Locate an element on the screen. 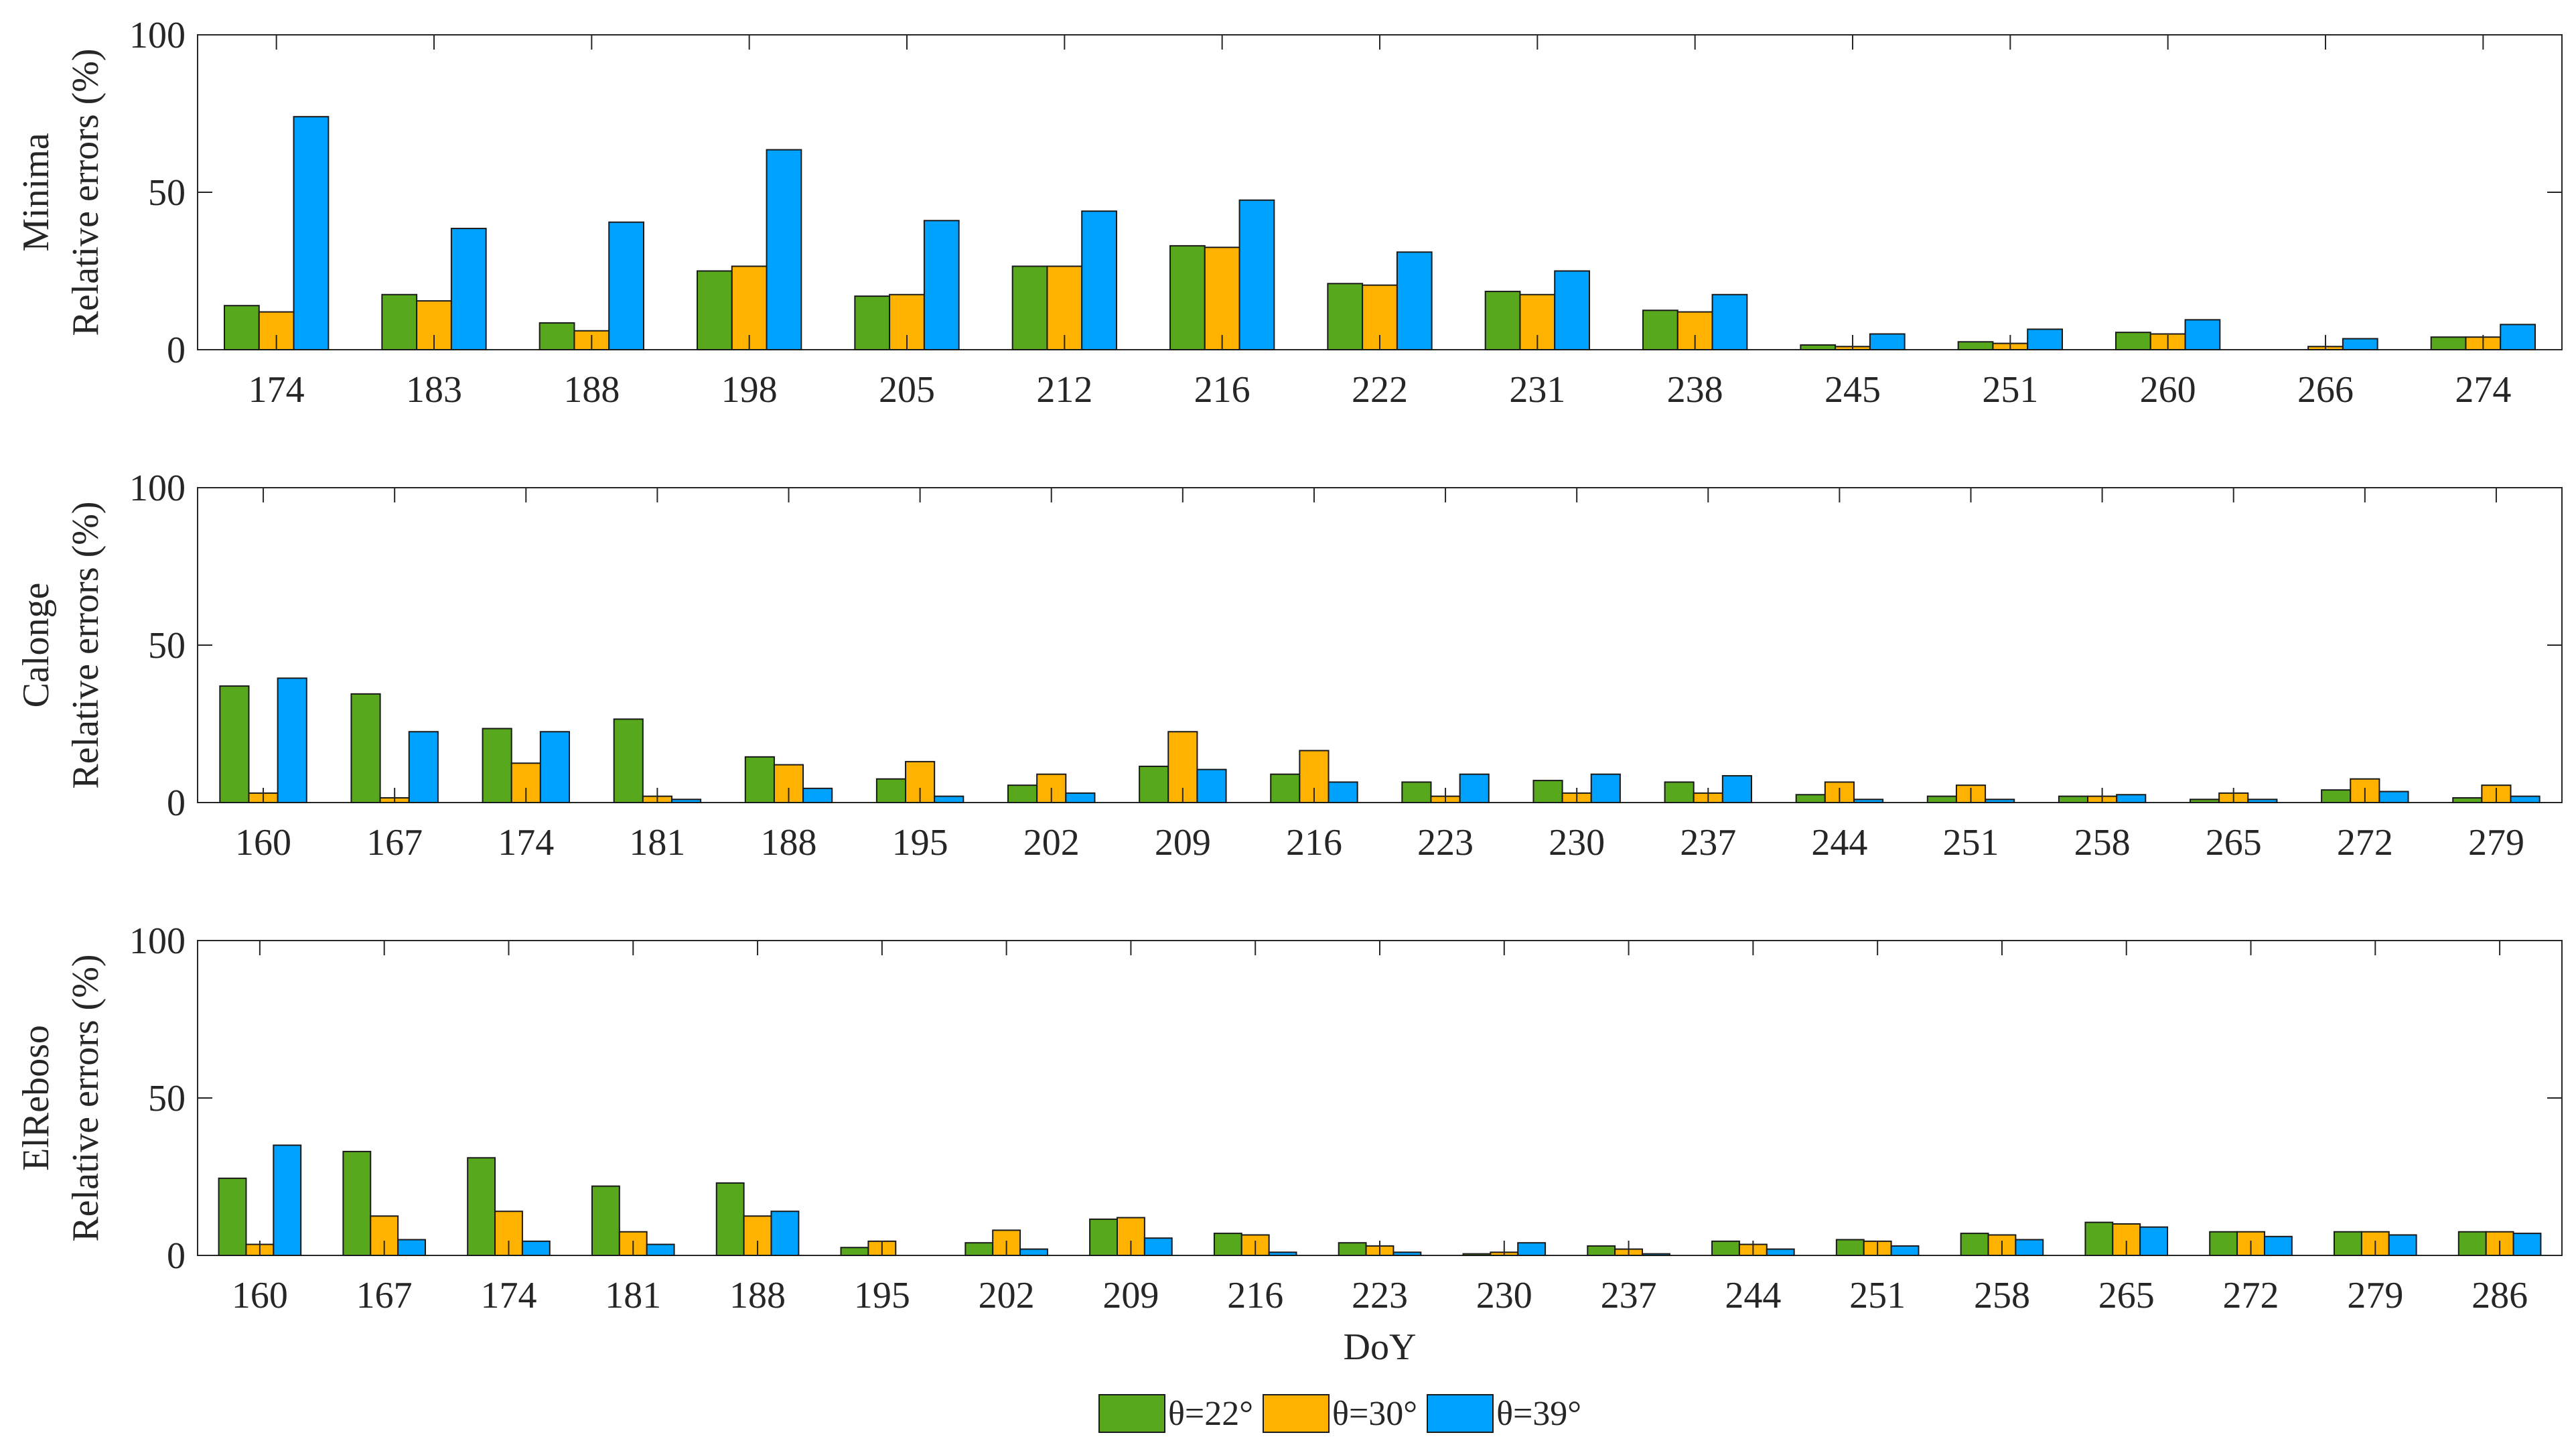 Image resolution: width=2576 pixels, height=1447 pixels. y-tick-label: 0 is located at coordinates (176, 1256).